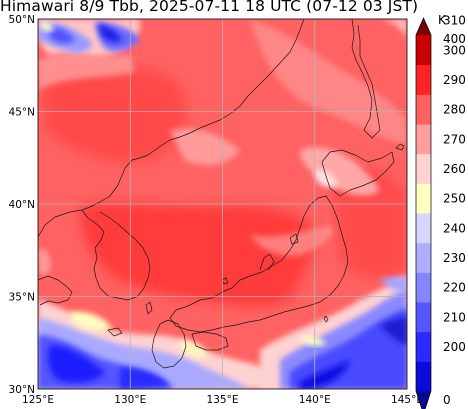  Describe the element at coordinates (447, 400) in the screenshot. I see `colorbar-tick-label: 0` at that location.